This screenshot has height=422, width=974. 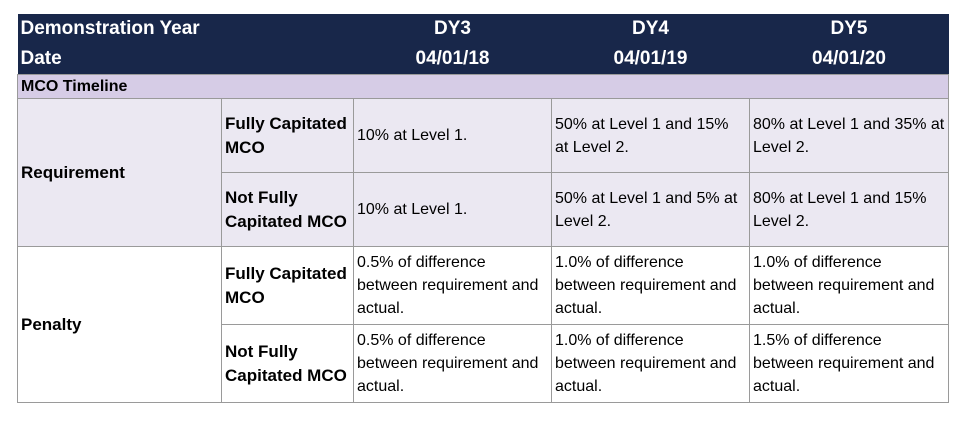 What do you see at coordinates (849, 135) in the screenshot?
I see `table-cell: 80% at Level 1 and 35% at Level 2.` at bounding box center [849, 135].